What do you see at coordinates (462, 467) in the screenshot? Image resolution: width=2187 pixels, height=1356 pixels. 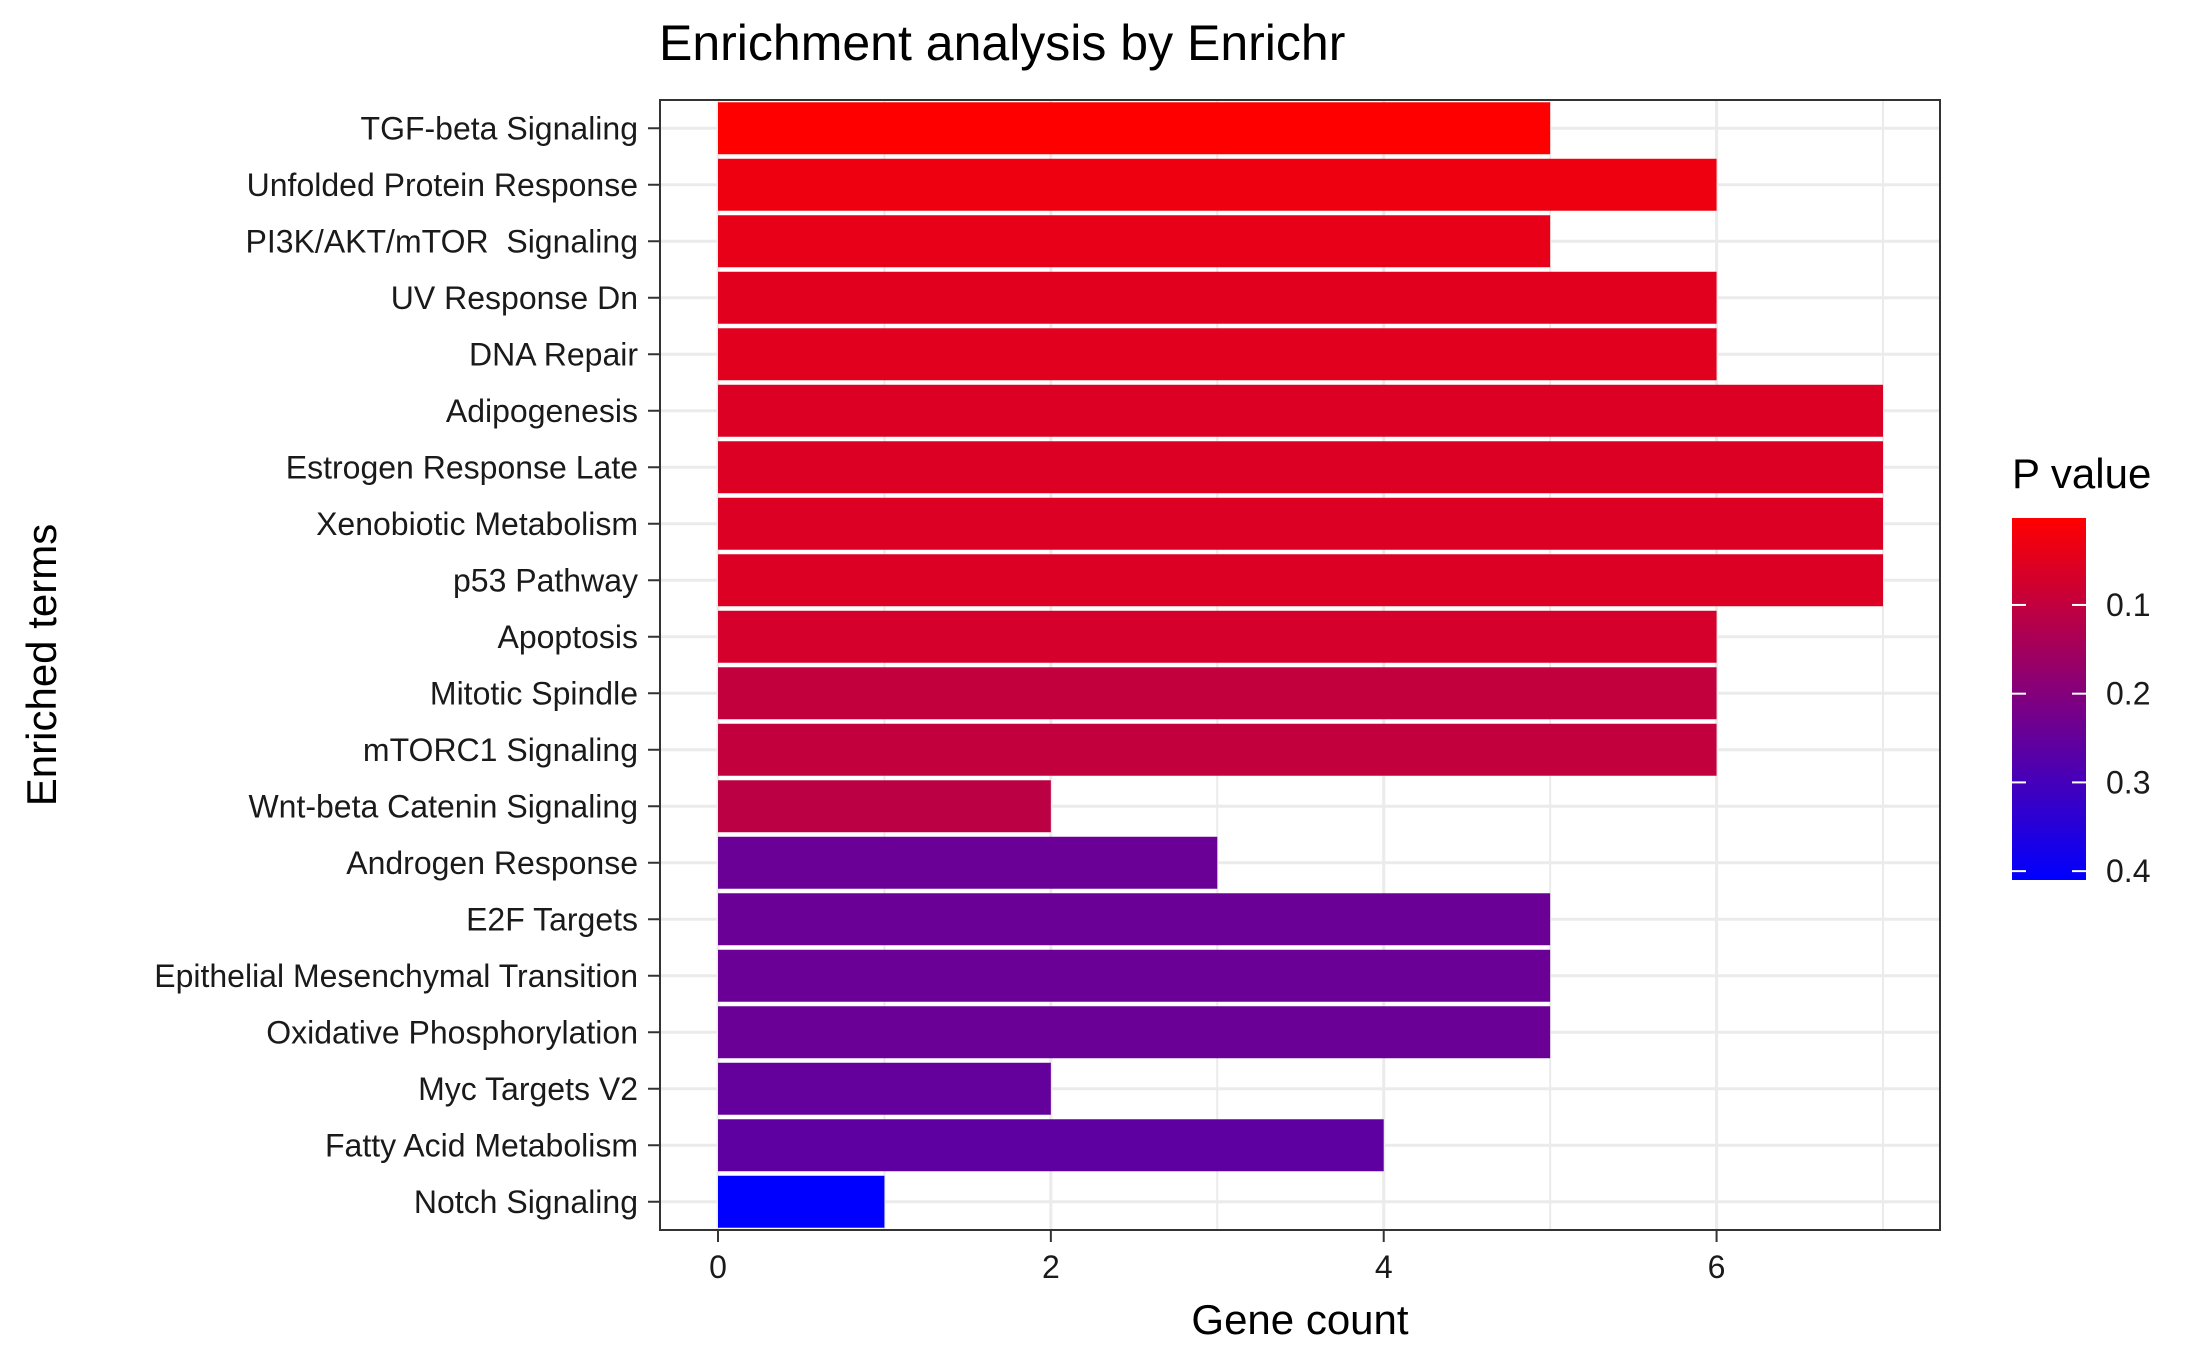 I see `y-tick-label: Estrogen Response Late` at bounding box center [462, 467].